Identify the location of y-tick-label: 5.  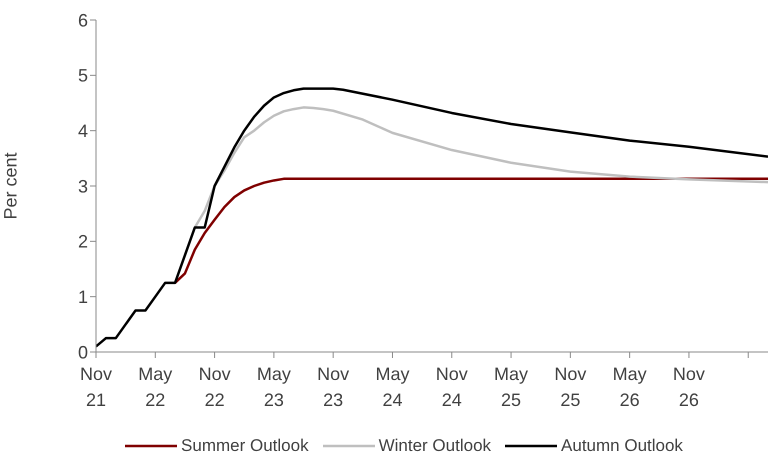
(83, 76).